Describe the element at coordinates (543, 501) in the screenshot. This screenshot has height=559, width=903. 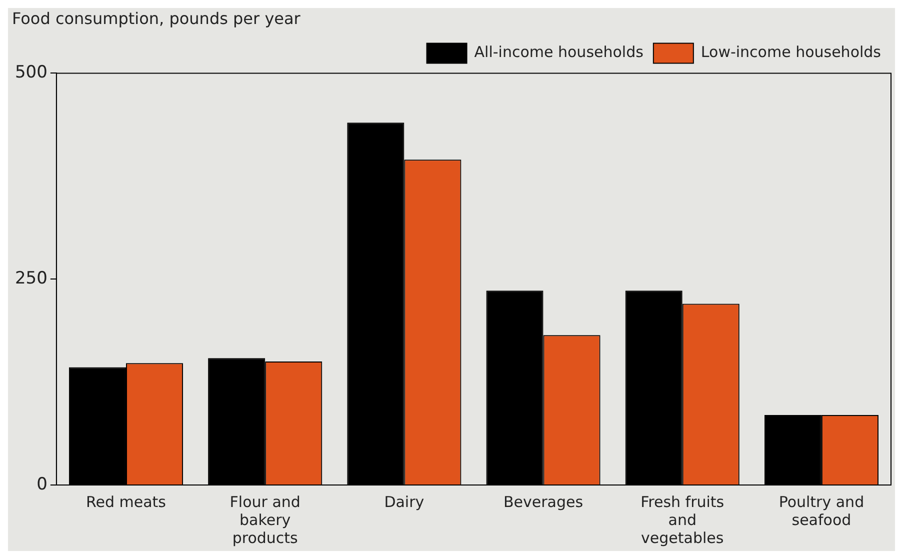
I see `x-tick-label: Beverages` at that location.